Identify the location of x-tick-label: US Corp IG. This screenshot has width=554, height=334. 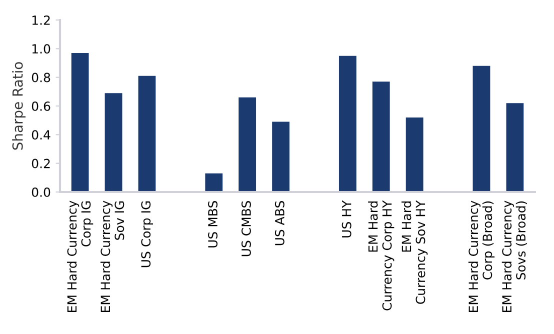
(147, 234).